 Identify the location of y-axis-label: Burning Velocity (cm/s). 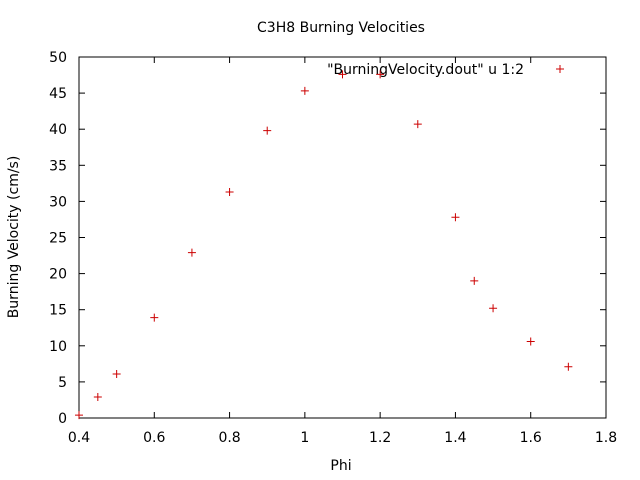
(14, 237).